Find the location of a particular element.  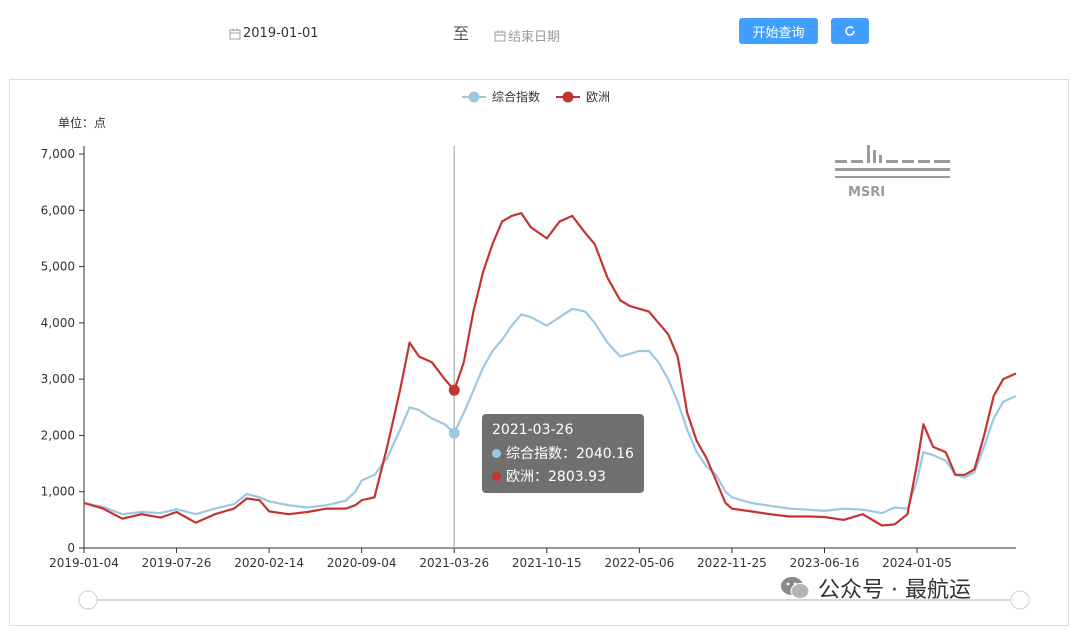

y-tick-label: 4,000 is located at coordinates (58, 323).